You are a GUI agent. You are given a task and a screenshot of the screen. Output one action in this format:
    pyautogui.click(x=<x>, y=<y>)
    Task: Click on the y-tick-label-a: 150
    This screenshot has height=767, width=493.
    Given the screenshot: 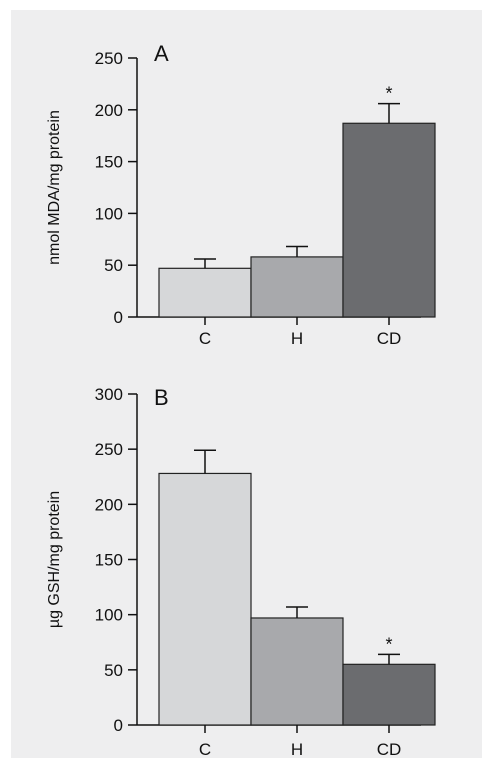 What is the action you would take?
    pyautogui.click(x=109, y=162)
    